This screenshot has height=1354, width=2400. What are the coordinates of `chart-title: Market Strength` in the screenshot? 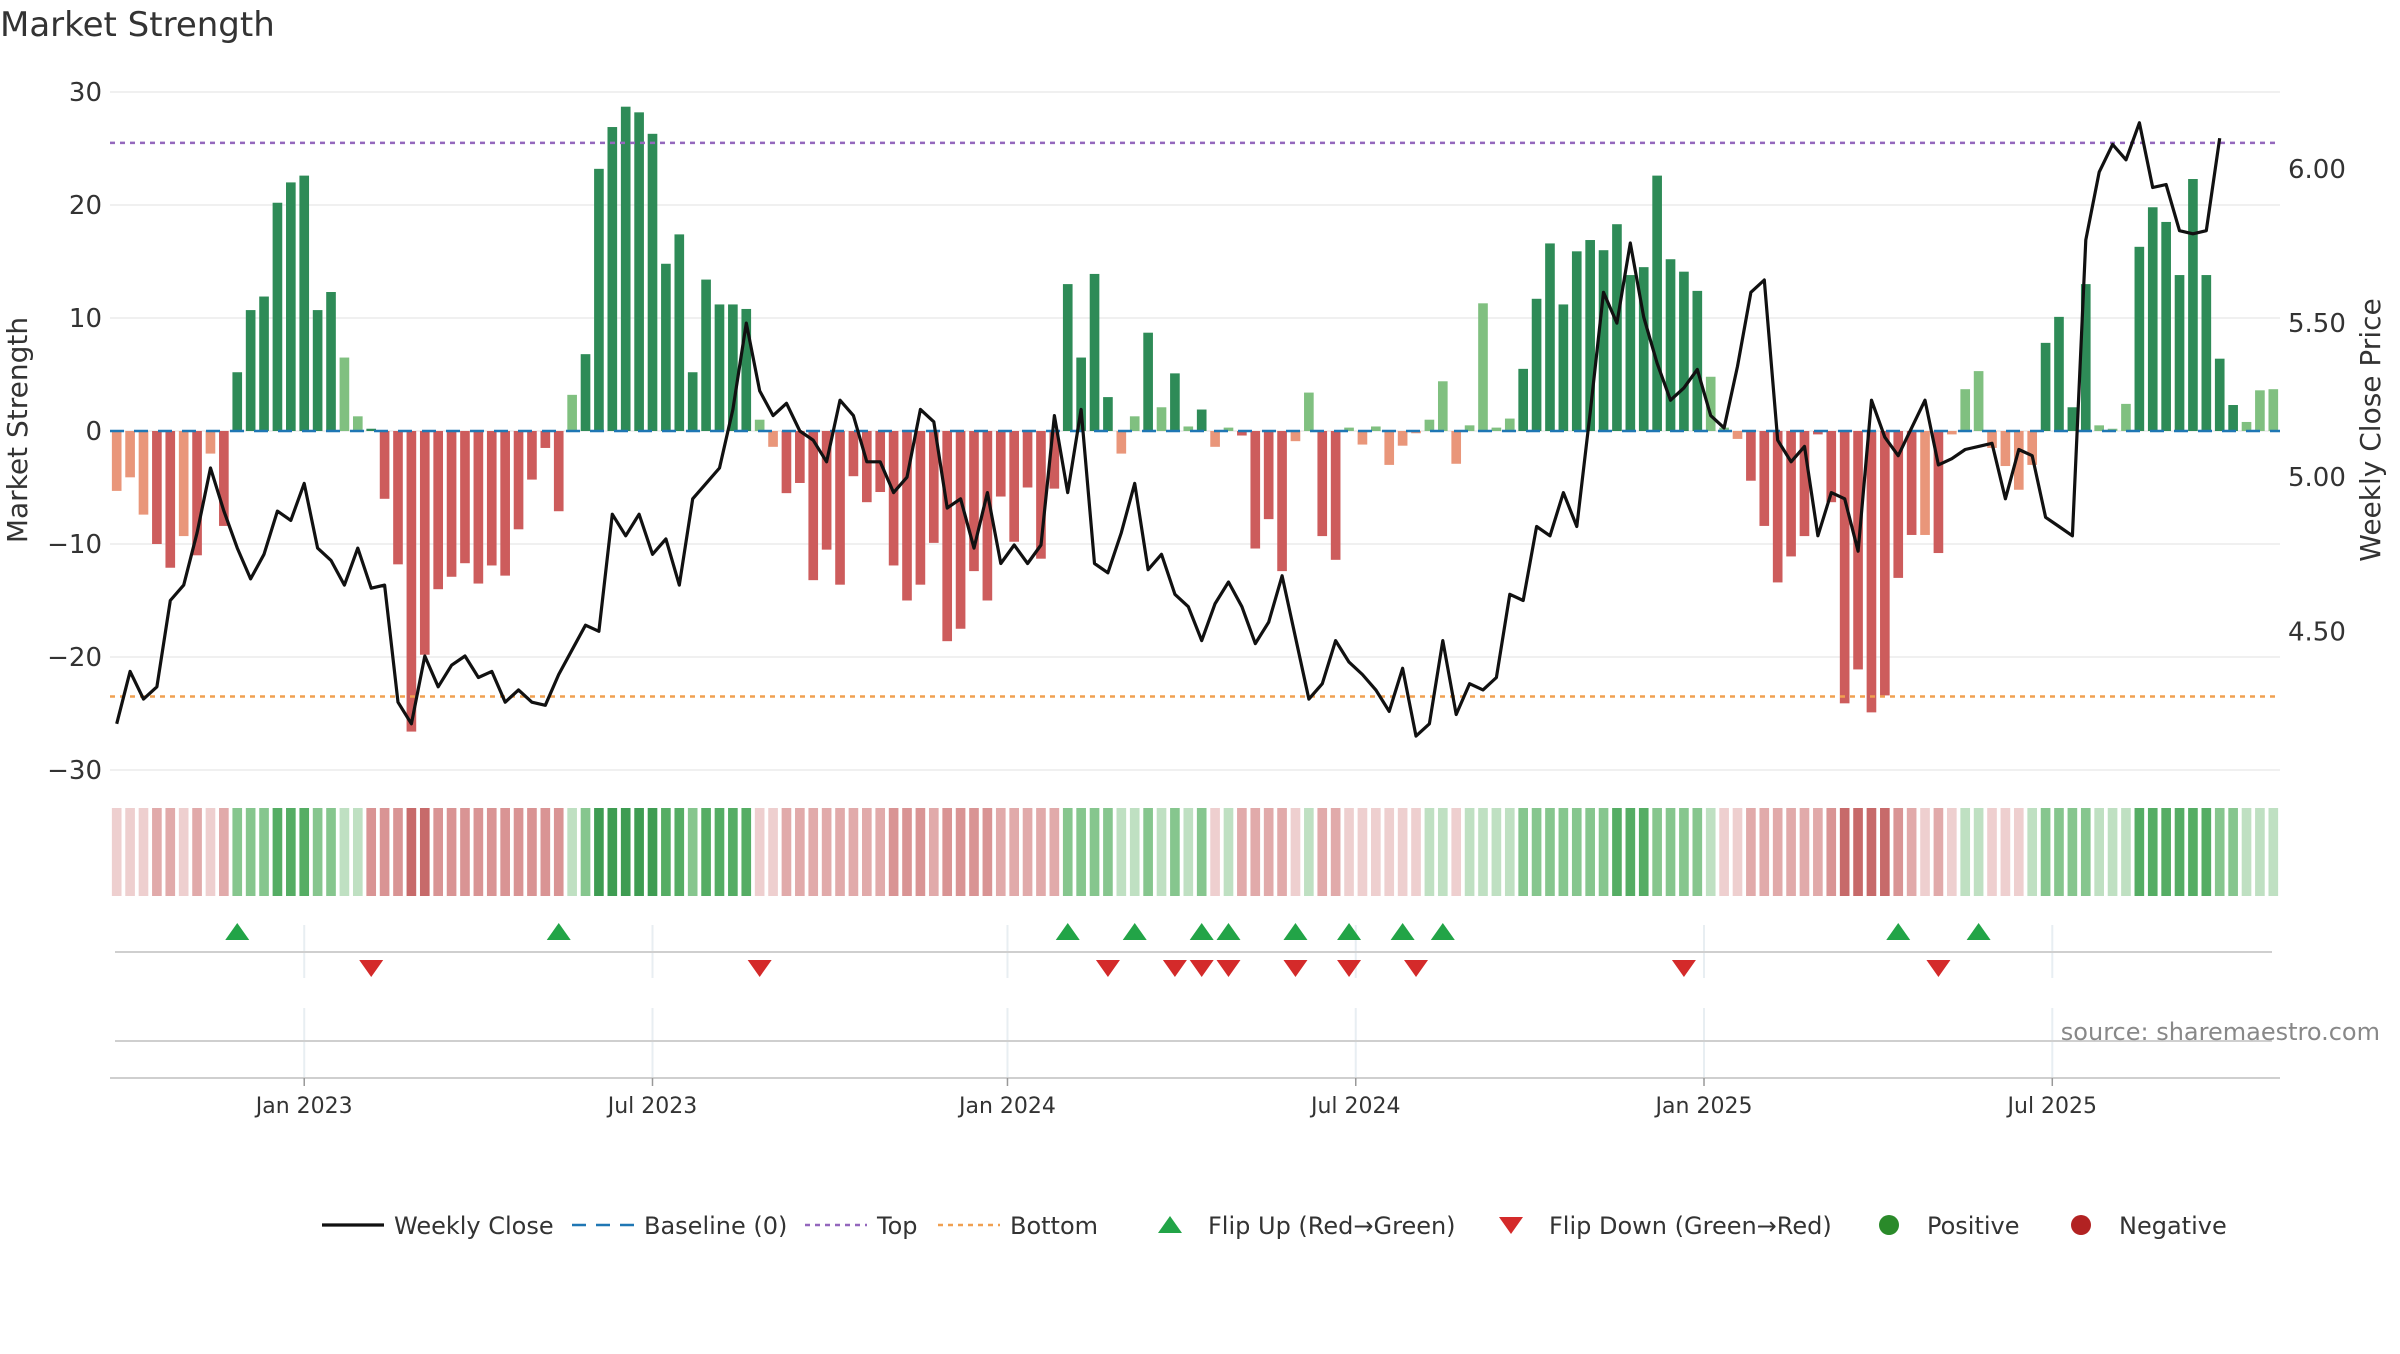 It's located at (137, 25).